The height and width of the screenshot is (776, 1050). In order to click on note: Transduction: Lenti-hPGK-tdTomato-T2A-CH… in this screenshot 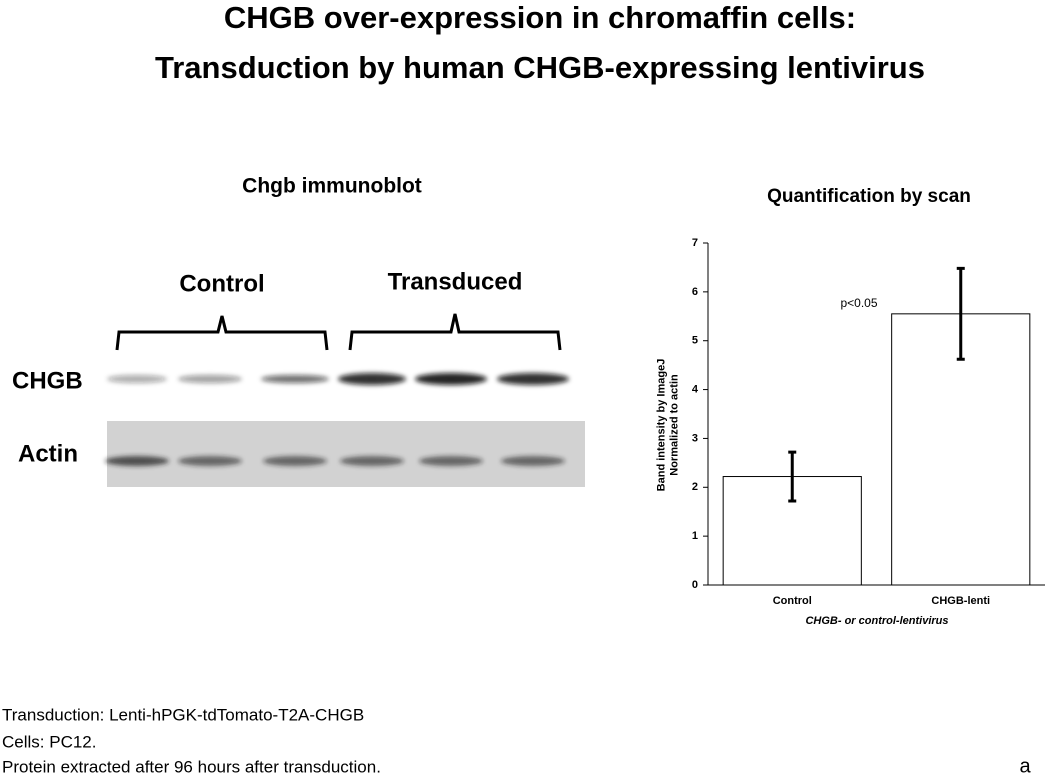, I will do `click(183, 714)`.